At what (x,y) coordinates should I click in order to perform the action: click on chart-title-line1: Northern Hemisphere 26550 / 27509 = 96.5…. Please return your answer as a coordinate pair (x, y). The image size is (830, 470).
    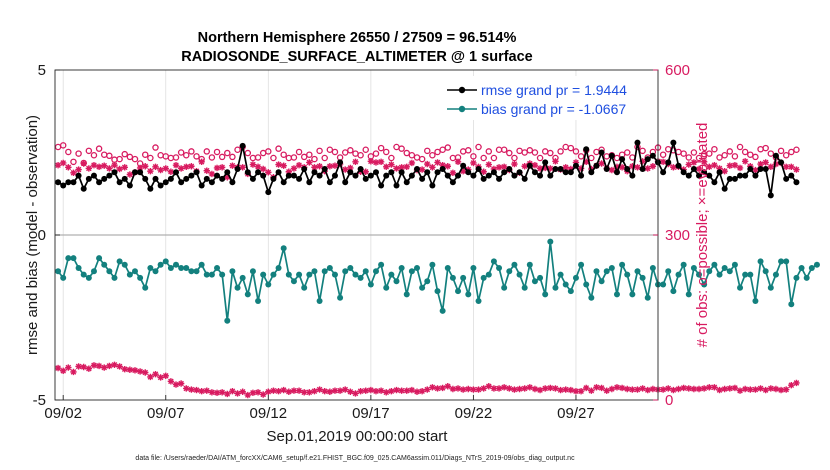
    Looking at the image, I should click on (357, 38).